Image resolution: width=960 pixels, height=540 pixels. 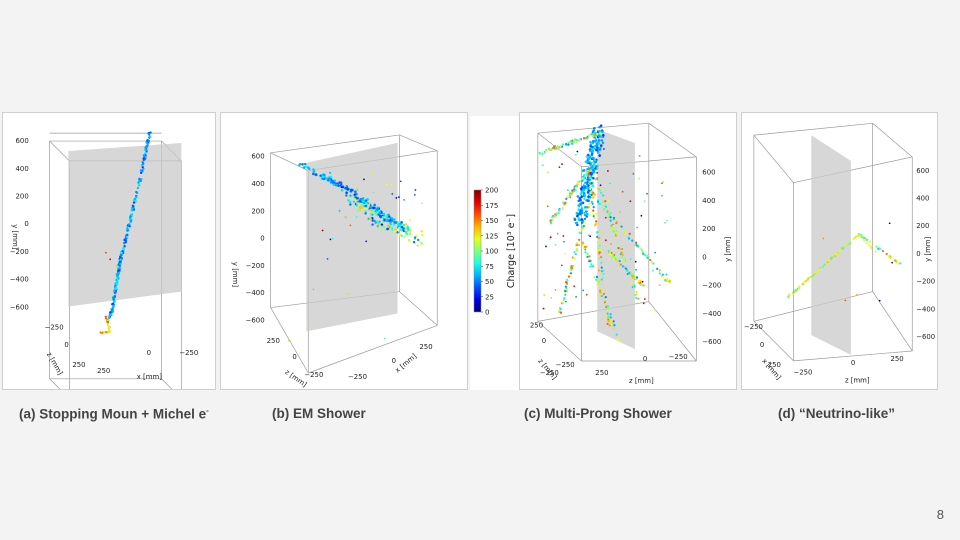 I want to click on z-tick-label: 0, so click(x=66, y=345).